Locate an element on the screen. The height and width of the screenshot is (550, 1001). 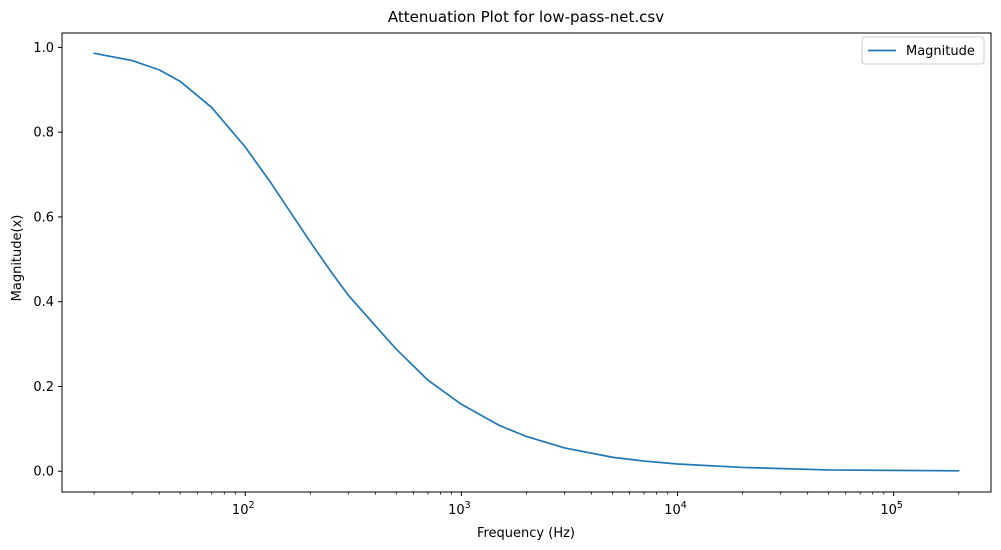
legend: Magnitude is located at coordinates (923, 50).